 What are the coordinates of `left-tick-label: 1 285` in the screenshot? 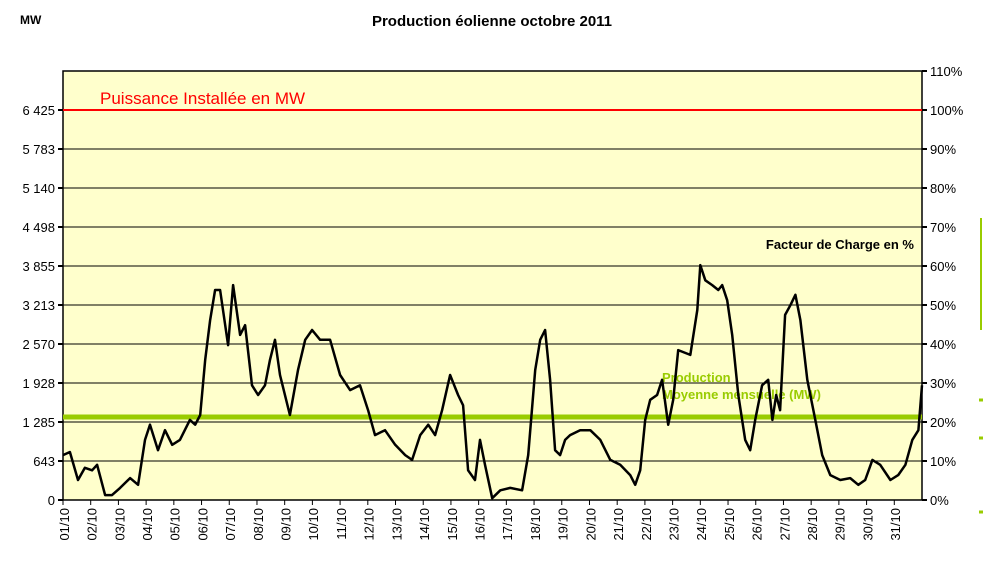 It's located at (38, 422).